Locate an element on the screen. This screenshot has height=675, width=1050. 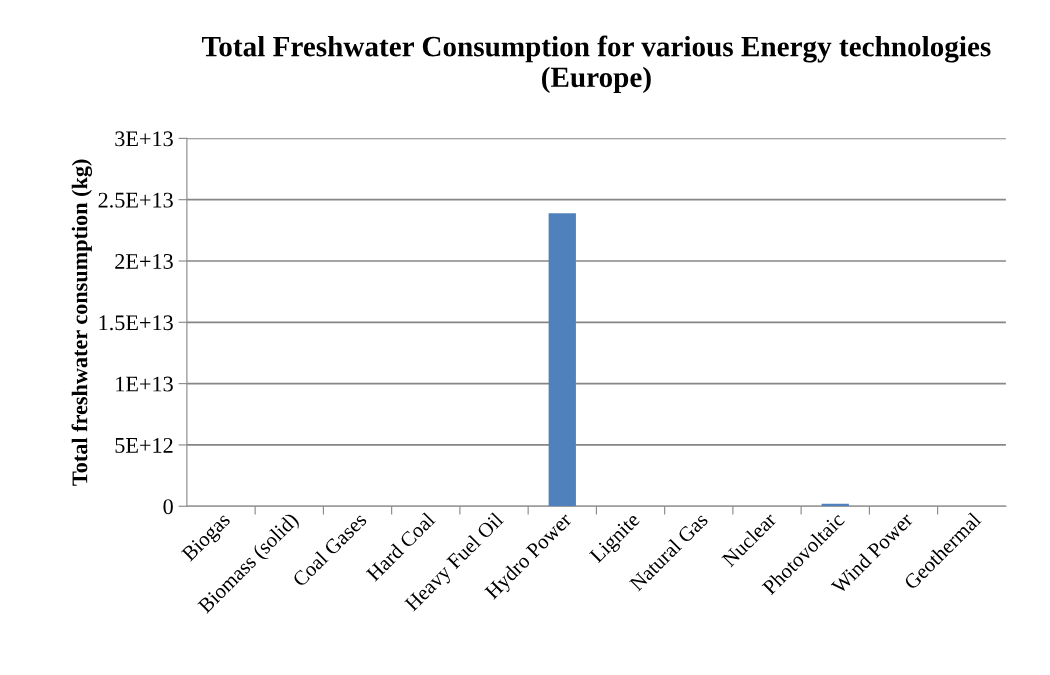
y-tick-label: 0 is located at coordinates (168, 507).